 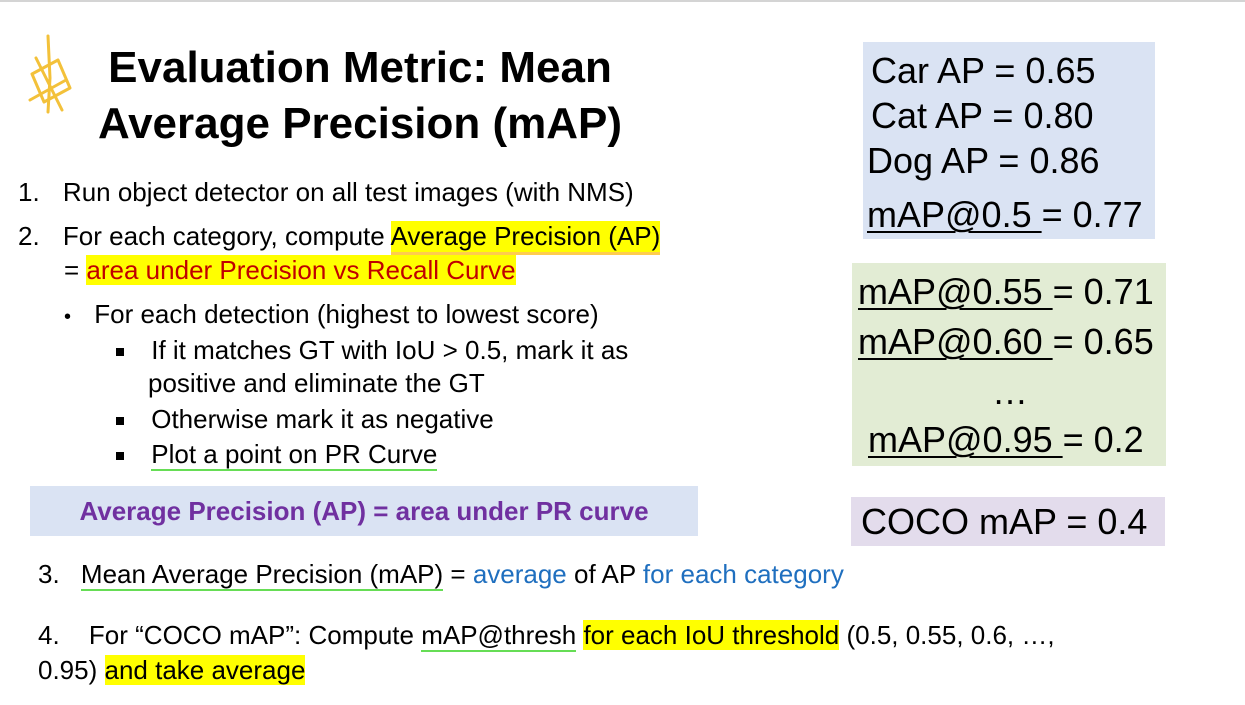 I want to click on map-060: mAP@0.60 = 0.65, so click(x=1006, y=342).